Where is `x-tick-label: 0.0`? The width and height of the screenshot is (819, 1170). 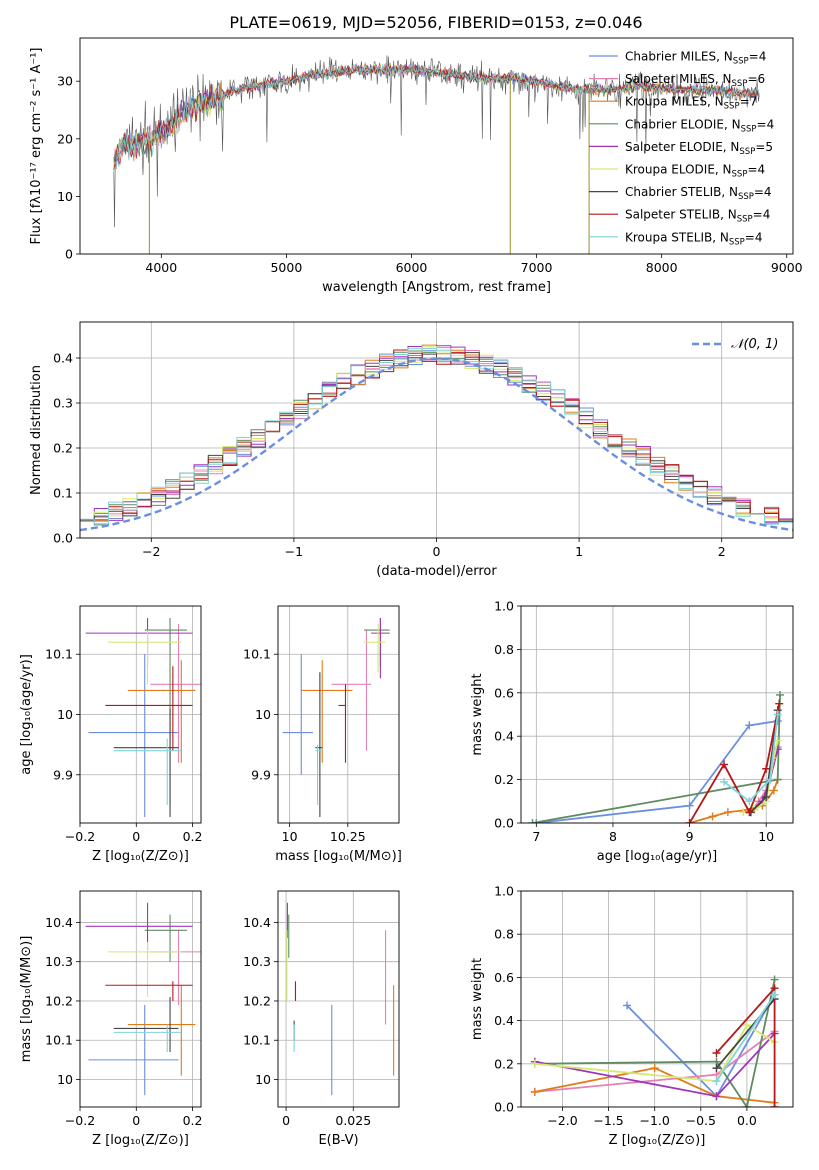
x-tick-label: 0.0 is located at coordinates (747, 1120).